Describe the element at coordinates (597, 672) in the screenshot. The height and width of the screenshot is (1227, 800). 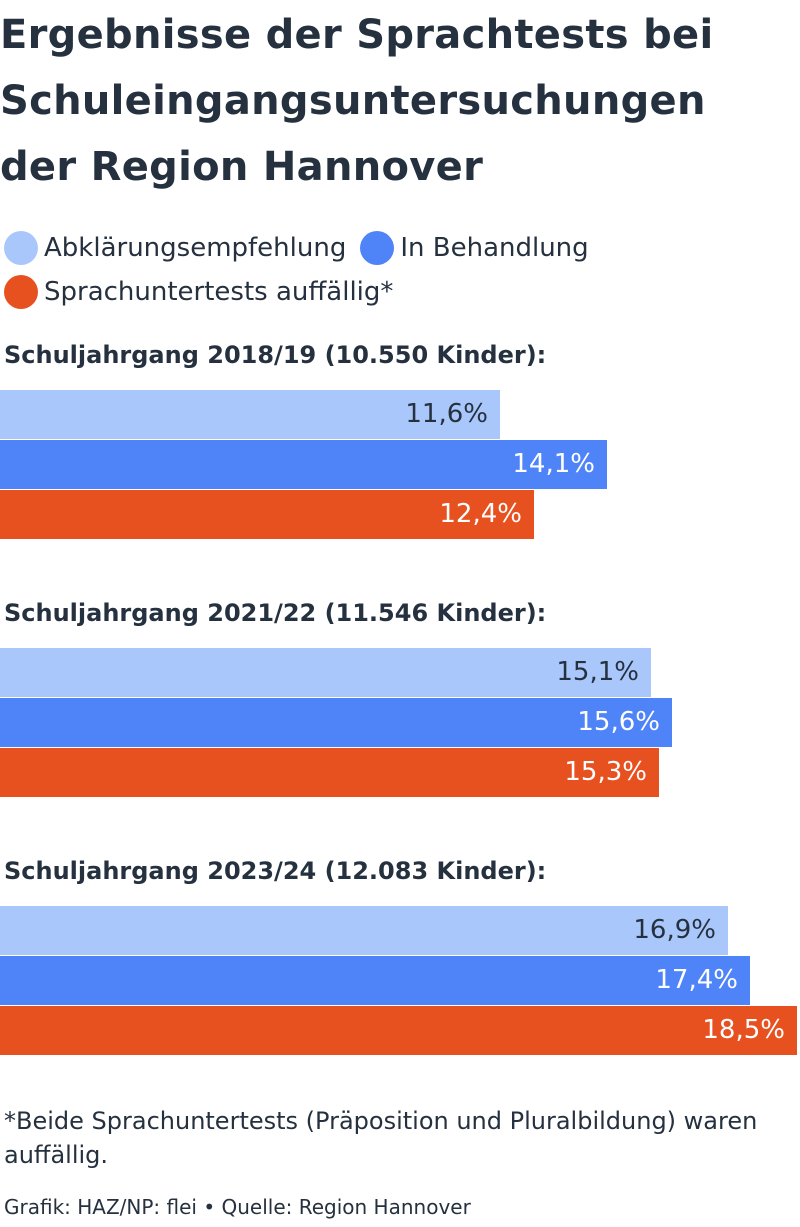
I see `bar-value-label: 15,1%` at that location.